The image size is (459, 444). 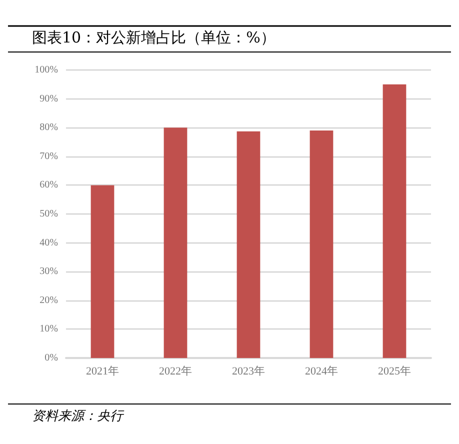 I want to click on y-tick-label: 20%, so click(x=49, y=300).